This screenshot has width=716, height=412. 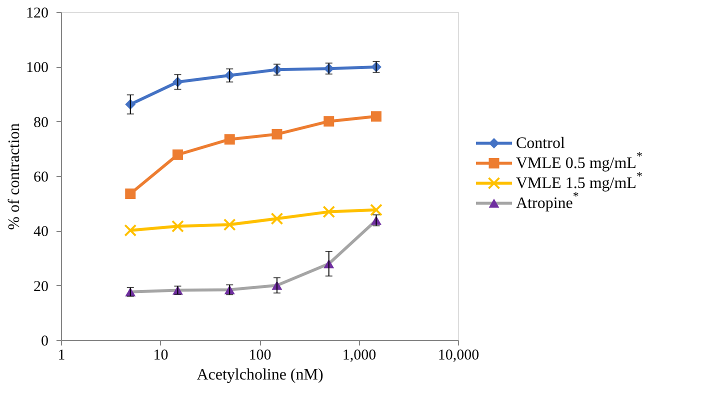 I want to click on x-tick-label: 1,000, so click(x=359, y=356).